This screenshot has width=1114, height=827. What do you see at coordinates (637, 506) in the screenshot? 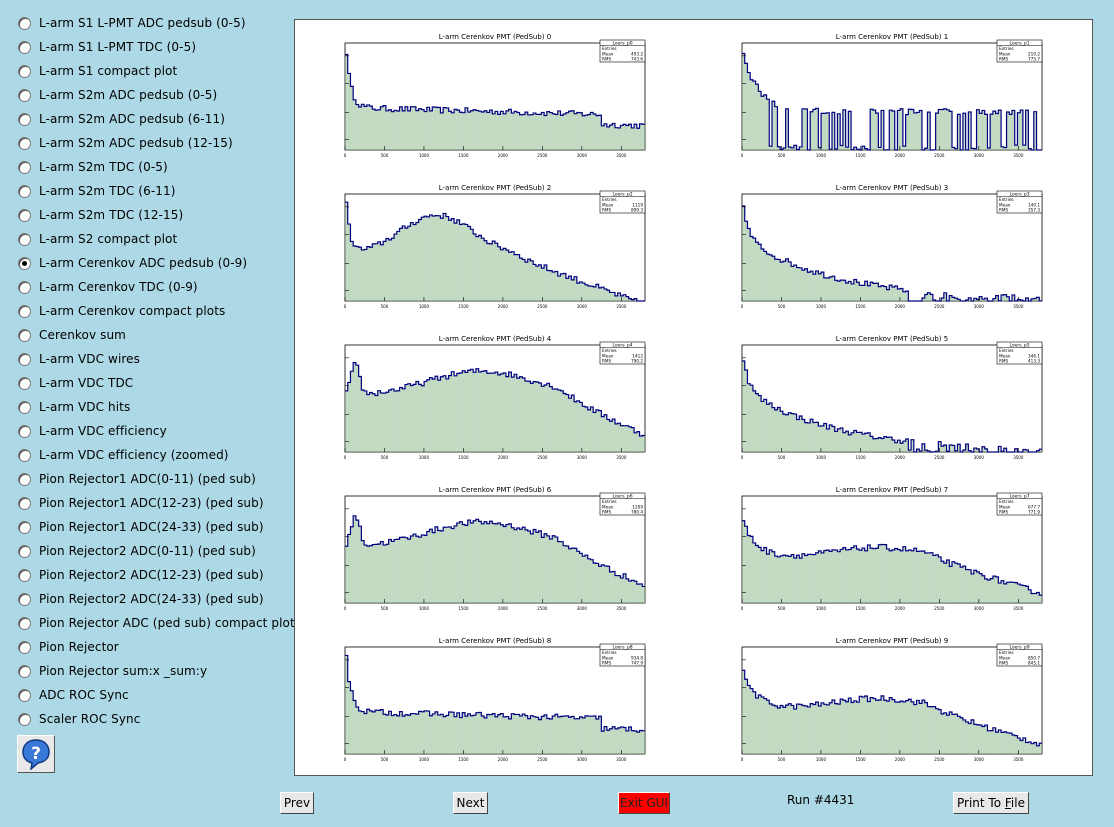
I see `stats-value: 1209` at bounding box center [637, 506].